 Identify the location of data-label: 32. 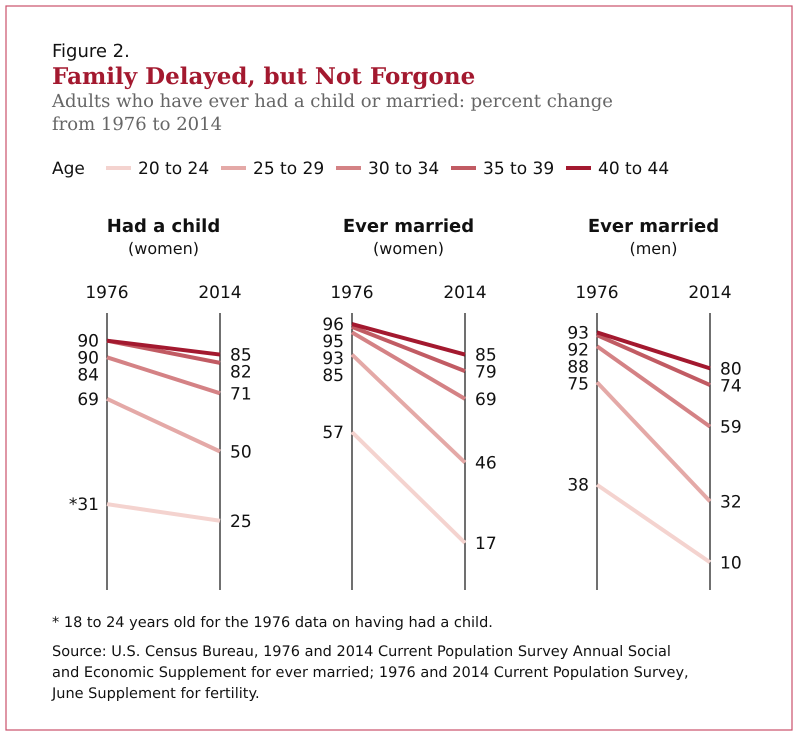
(731, 502).